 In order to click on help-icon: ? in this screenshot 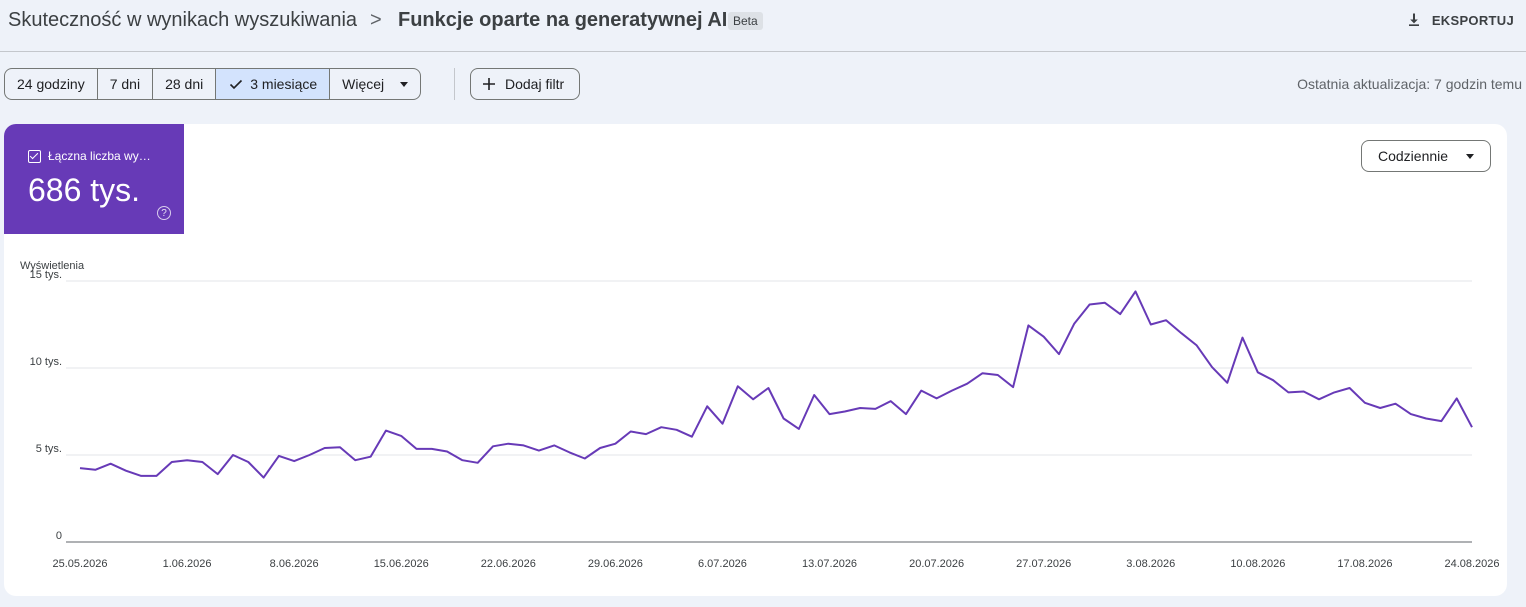, I will do `click(164, 213)`.